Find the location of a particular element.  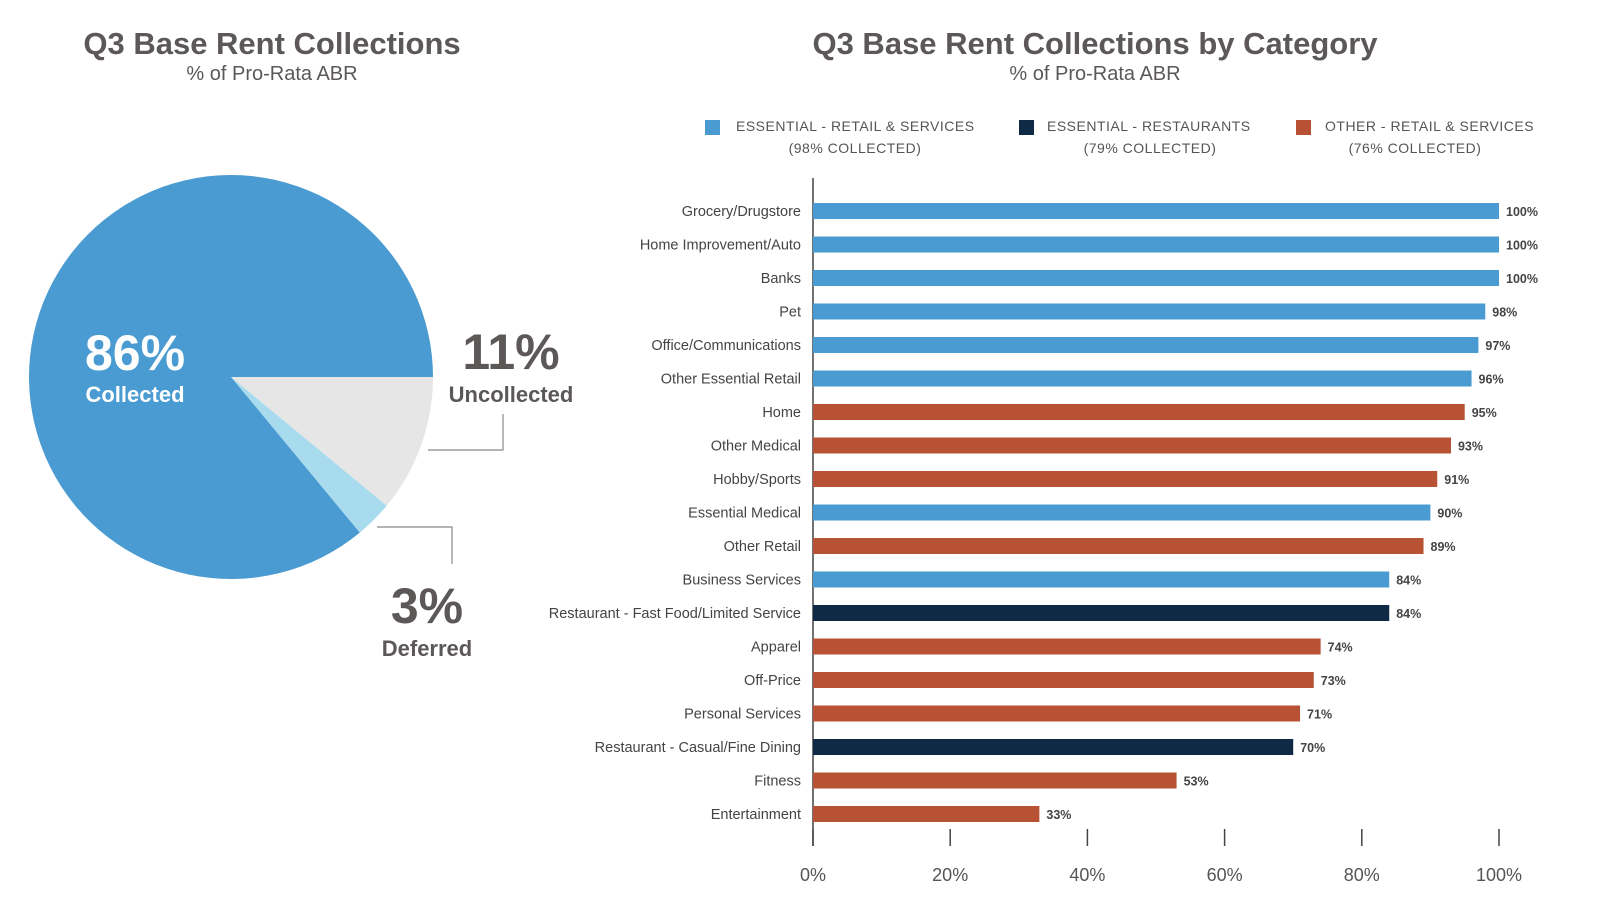

bar-value-label: 96% is located at coordinates (1491, 380).